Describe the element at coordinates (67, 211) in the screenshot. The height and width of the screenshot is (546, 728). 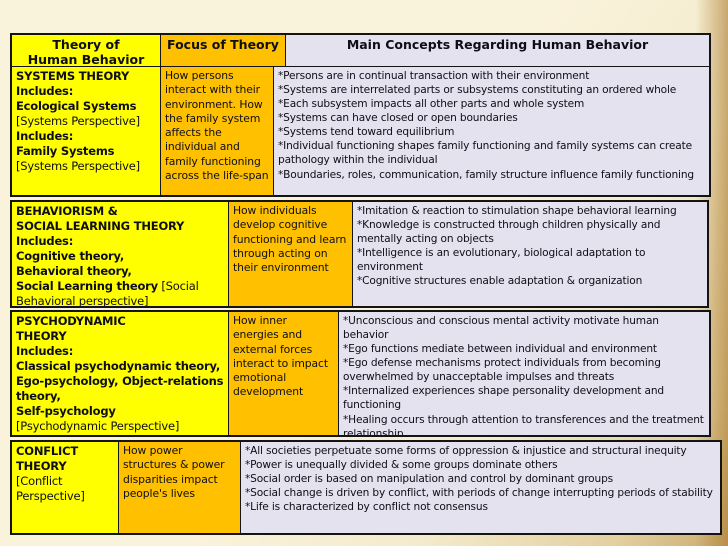
I see `theory-title: BEHAVIORISM &` at that location.